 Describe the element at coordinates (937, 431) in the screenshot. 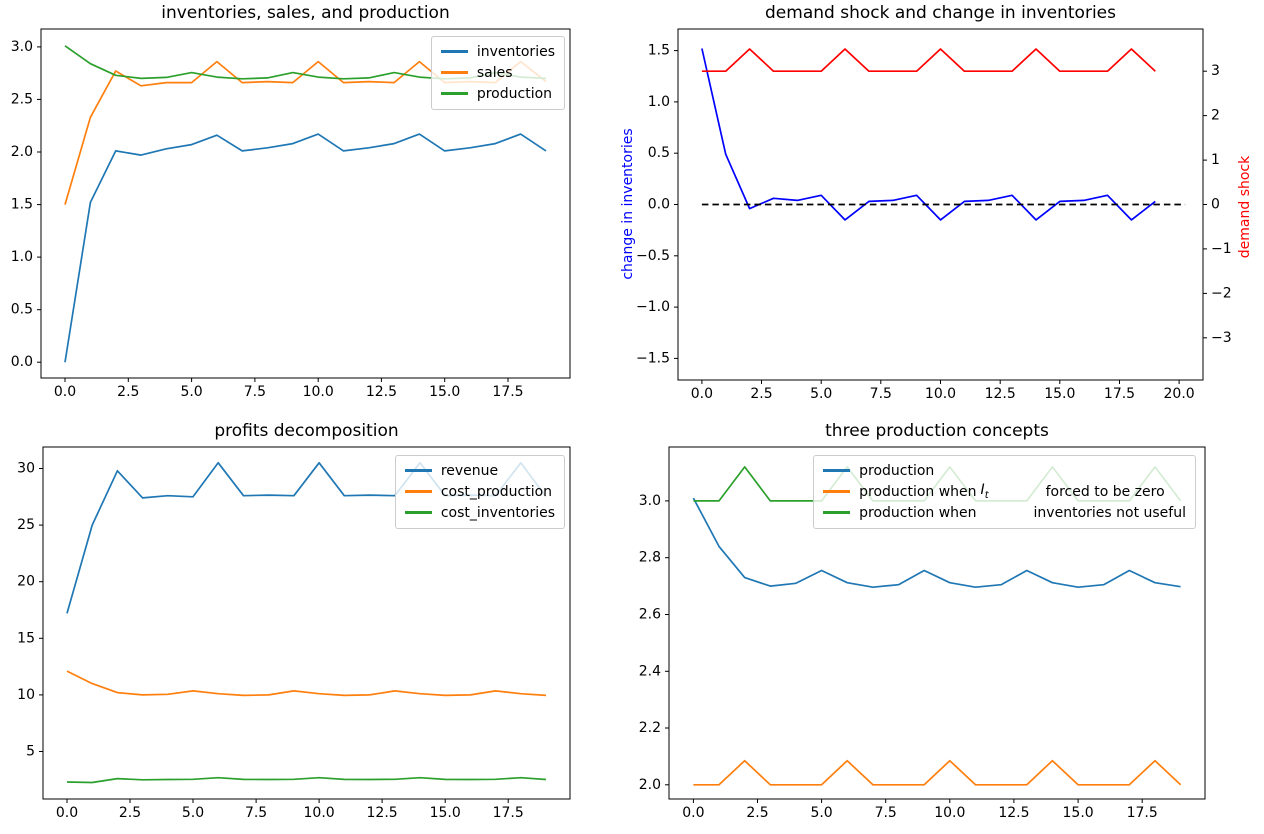

I see `subplot-title-three-production-concepts: three production concepts` at that location.